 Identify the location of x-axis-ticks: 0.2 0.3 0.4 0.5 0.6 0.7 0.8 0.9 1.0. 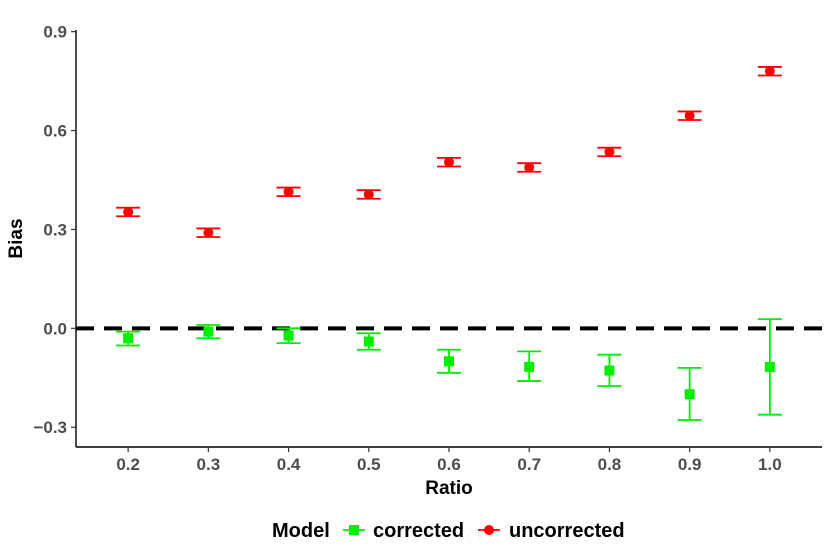
(449, 460).